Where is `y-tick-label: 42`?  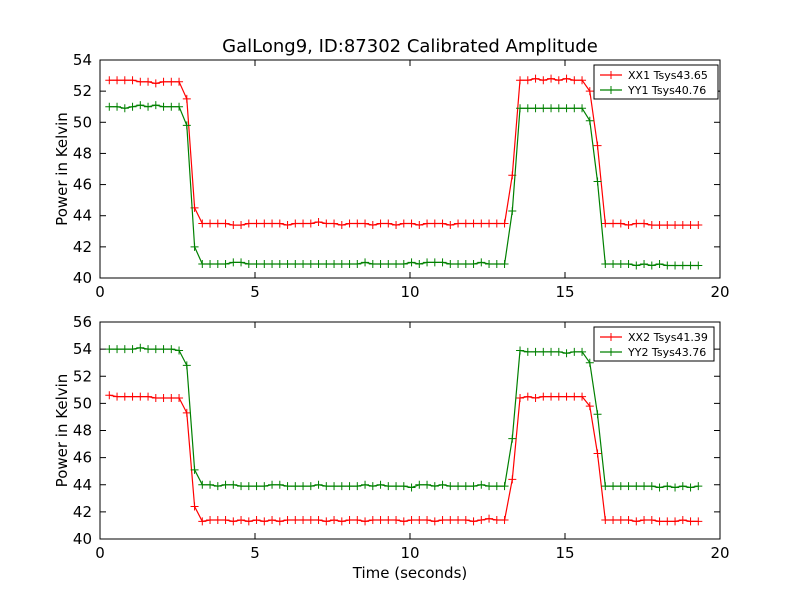
y-tick-label: 42 is located at coordinates (82, 512).